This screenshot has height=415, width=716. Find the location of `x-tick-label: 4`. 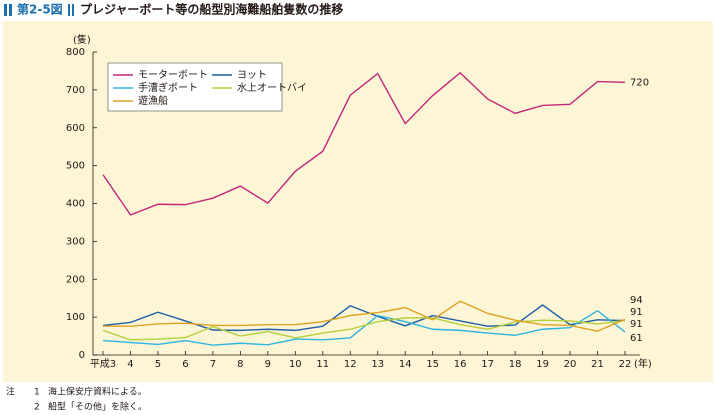

x-tick-label: 4 is located at coordinates (130, 364).